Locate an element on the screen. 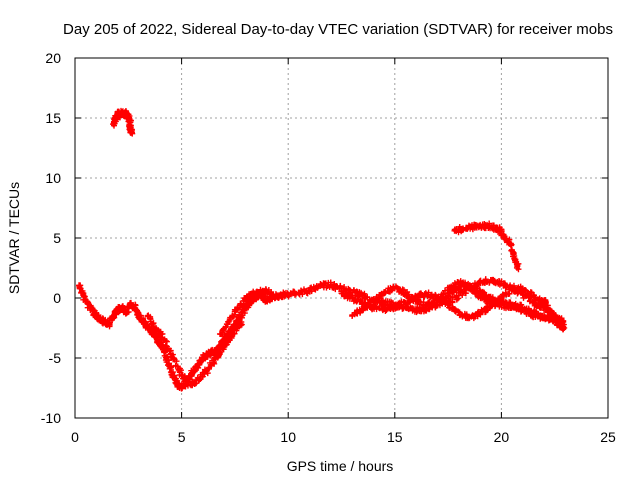 The height and width of the screenshot is (480, 640). y-tick-label: 10 is located at coordinates (53, 178).